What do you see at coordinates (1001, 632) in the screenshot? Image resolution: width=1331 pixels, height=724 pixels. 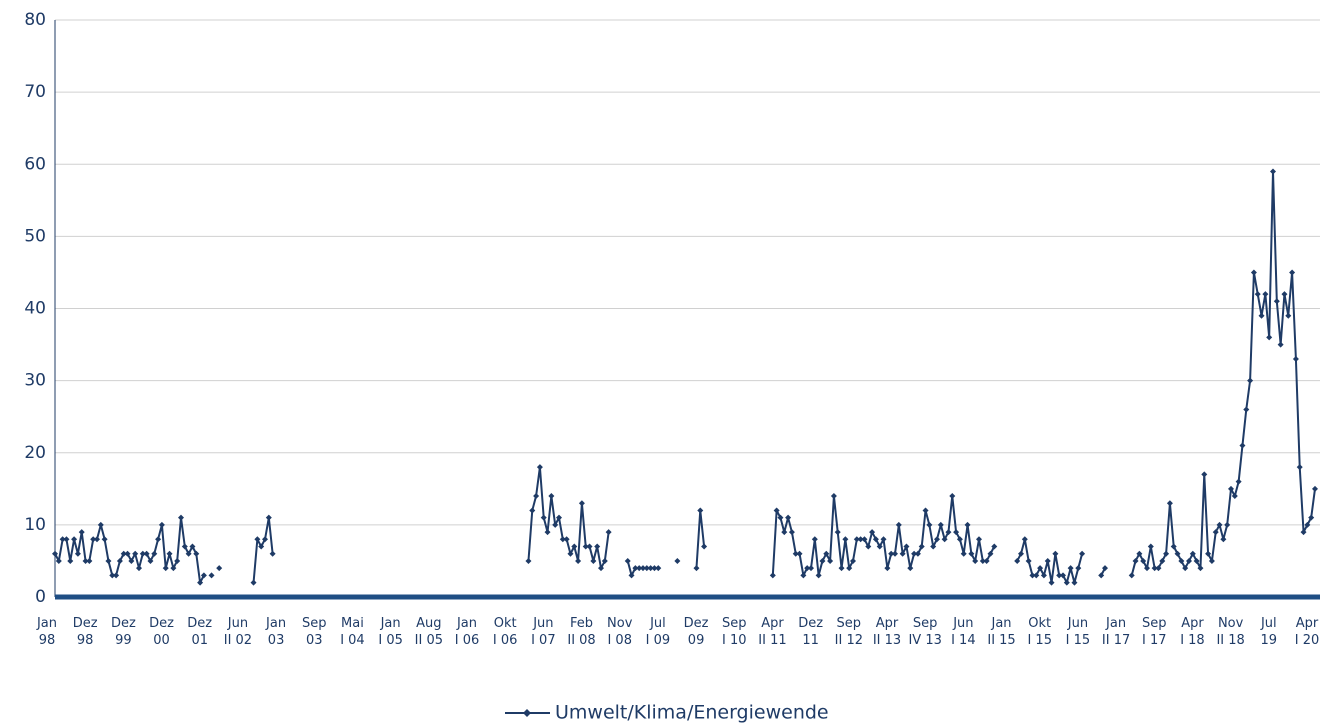 I see `x-tick-label: Jan II 15` at bounding box center [1001, 632].